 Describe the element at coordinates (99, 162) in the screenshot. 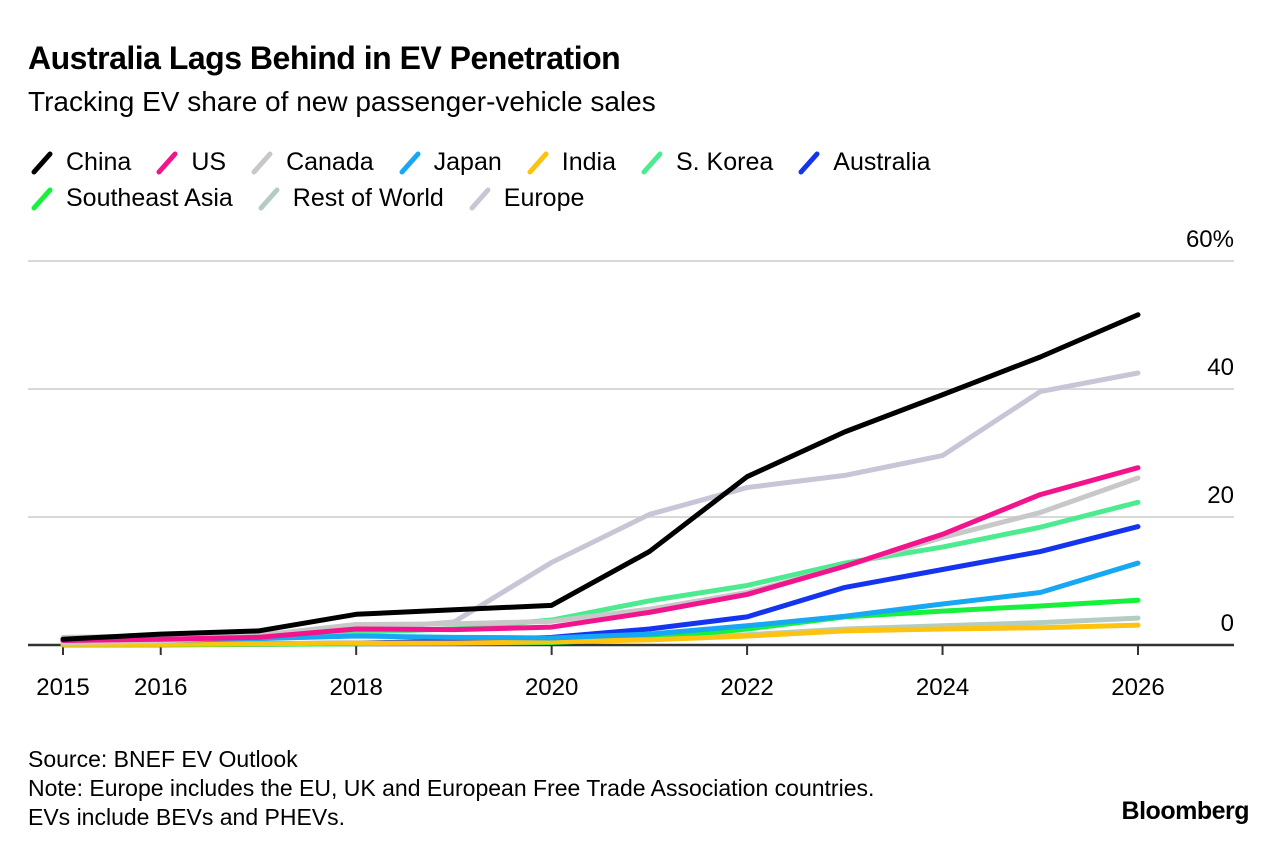

I see `legend-label: China` at that location.